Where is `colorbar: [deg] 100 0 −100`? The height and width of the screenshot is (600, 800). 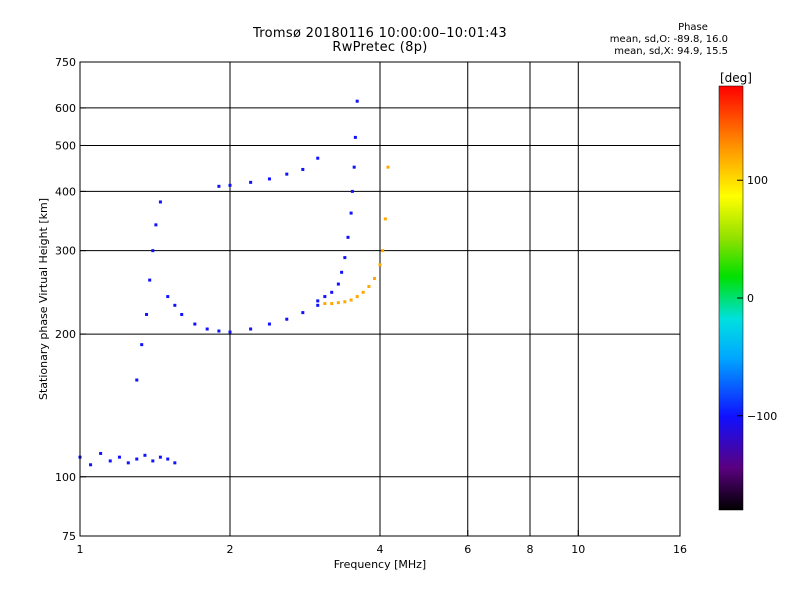
colorbar: [deg] 100 0 −100 is located at coordinates (747, 291).